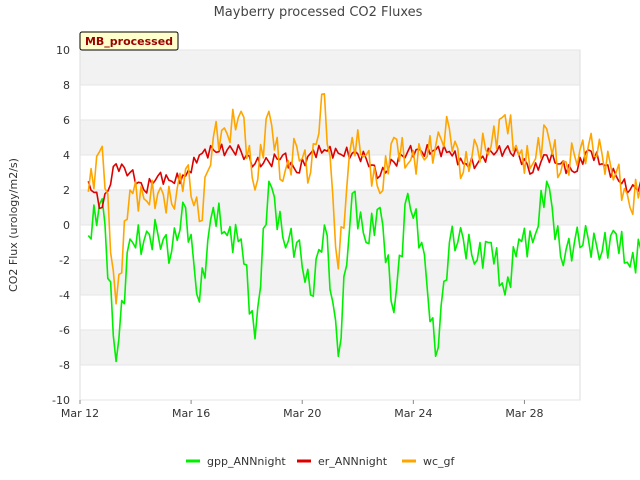 This screenshot has height=480, width=640. What do you see at coordinates (61, 225) in the screenshot?
I see `y-axis: -10 -8 -6 -4 -2 0 2 4 6 8 10` at bounding box center [61, 225].